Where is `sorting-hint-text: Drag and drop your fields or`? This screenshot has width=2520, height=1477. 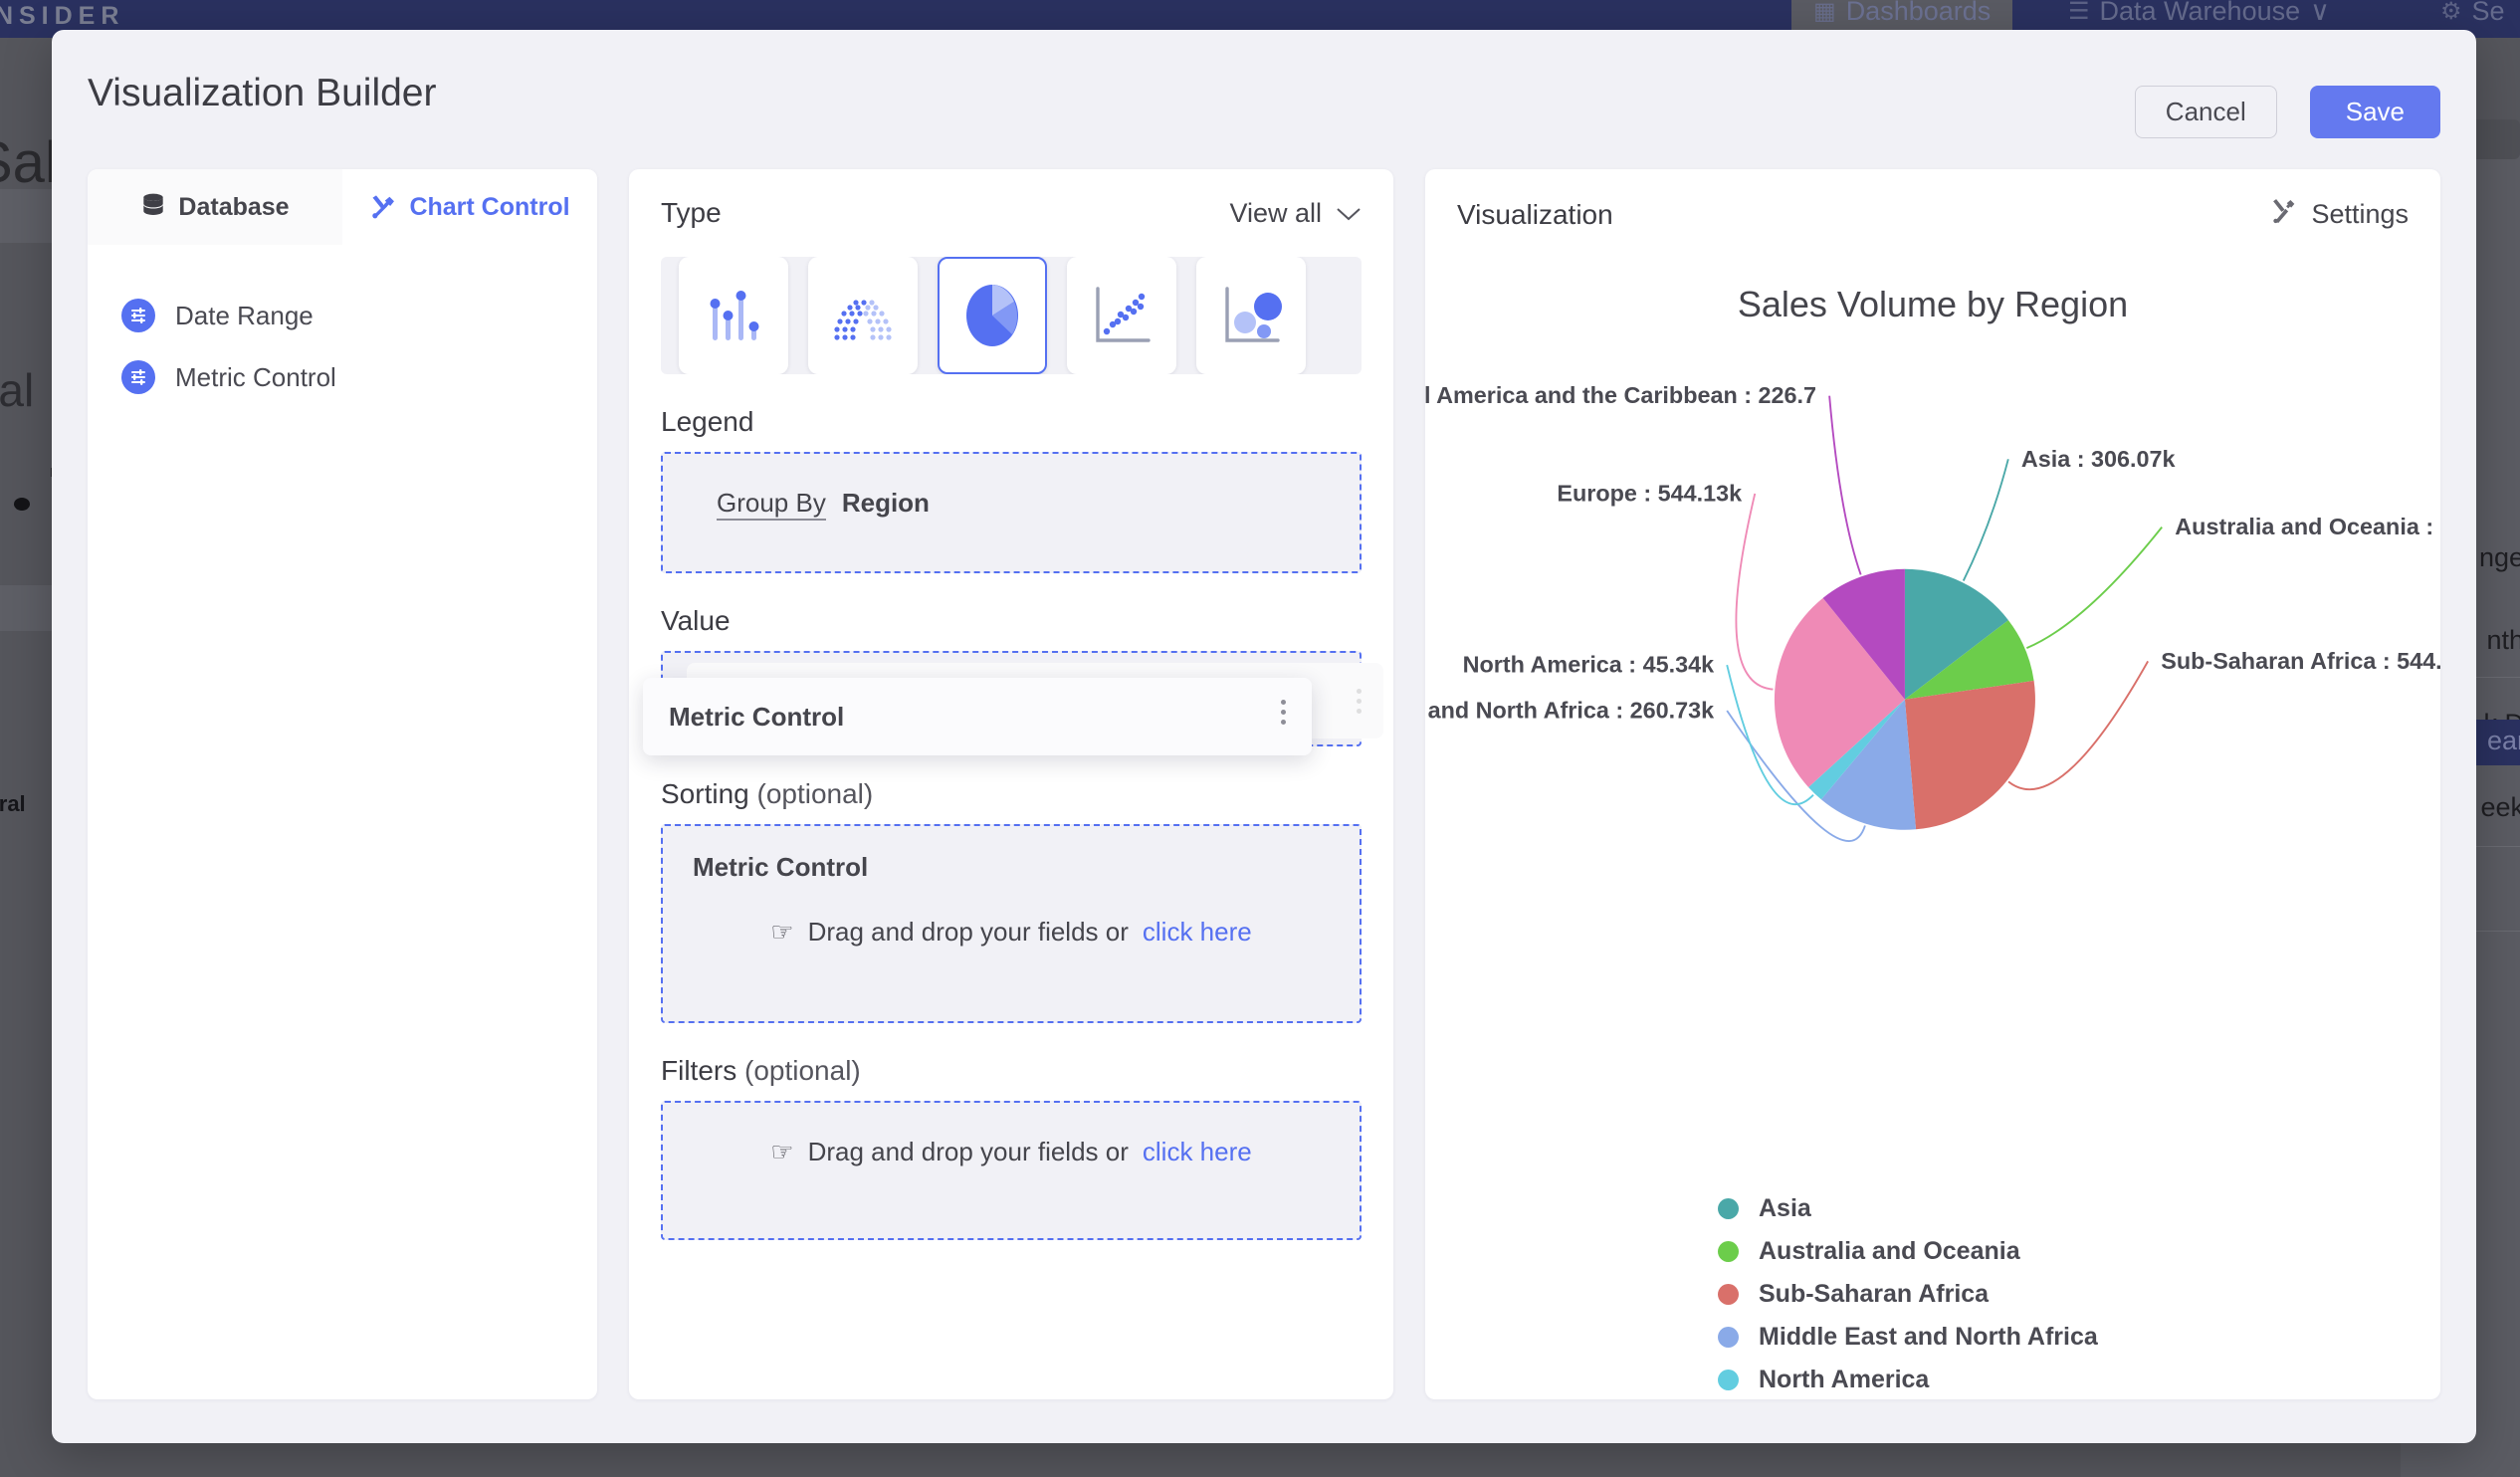 sorting-hint-text: Drag and drop your fields or is located at coordinates (968, 932).